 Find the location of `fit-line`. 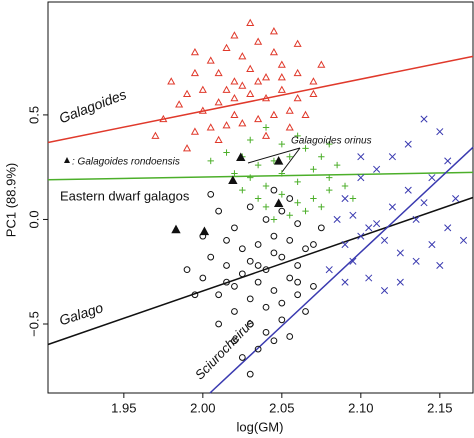

fit-line is located at coordinates (260, 176).